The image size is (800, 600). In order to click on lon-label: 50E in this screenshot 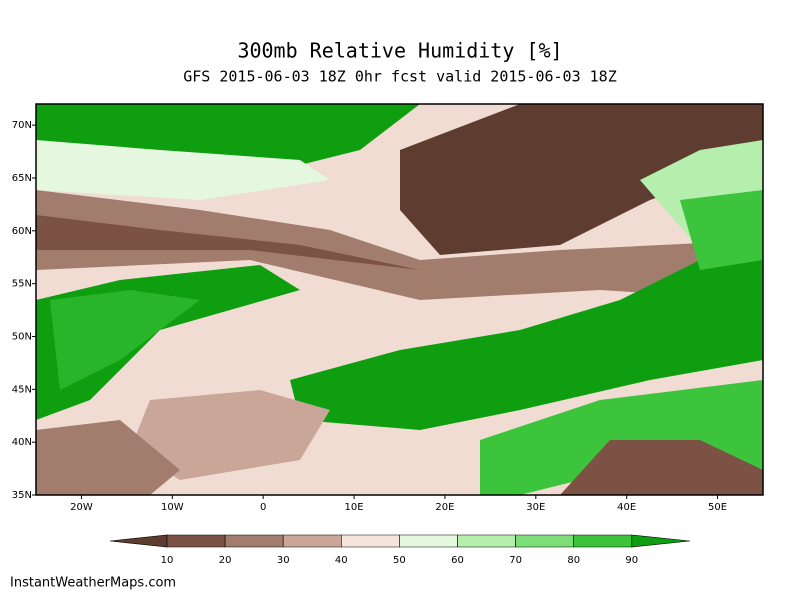, I will do `click(717, 507)`.